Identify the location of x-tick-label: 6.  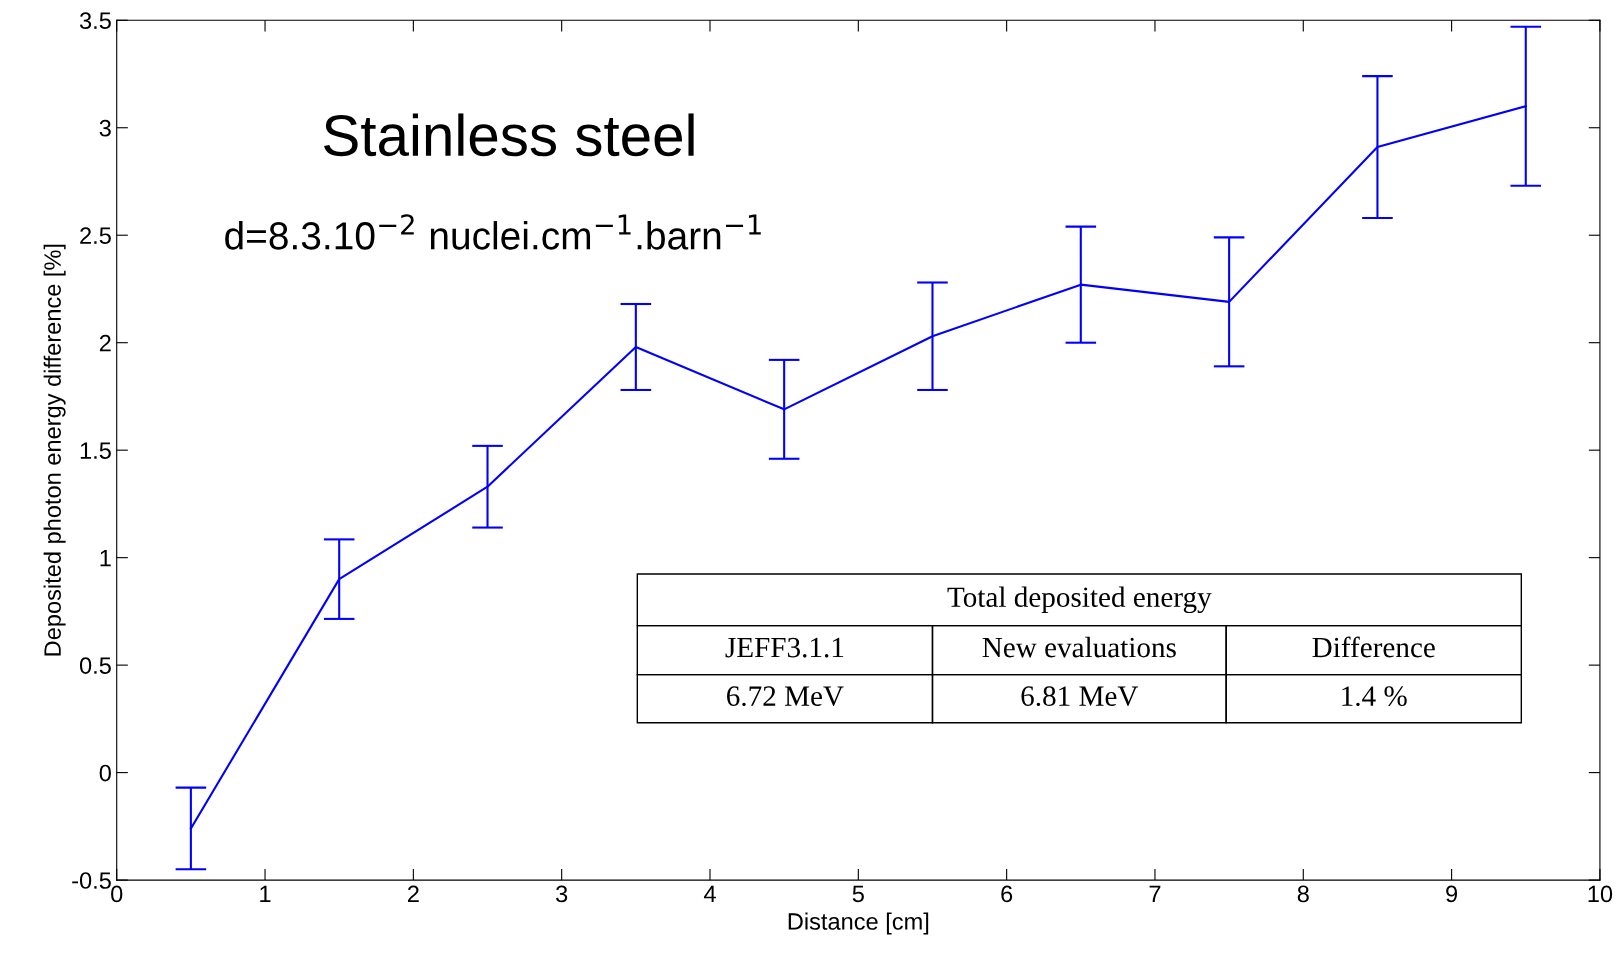
(1007, 894).